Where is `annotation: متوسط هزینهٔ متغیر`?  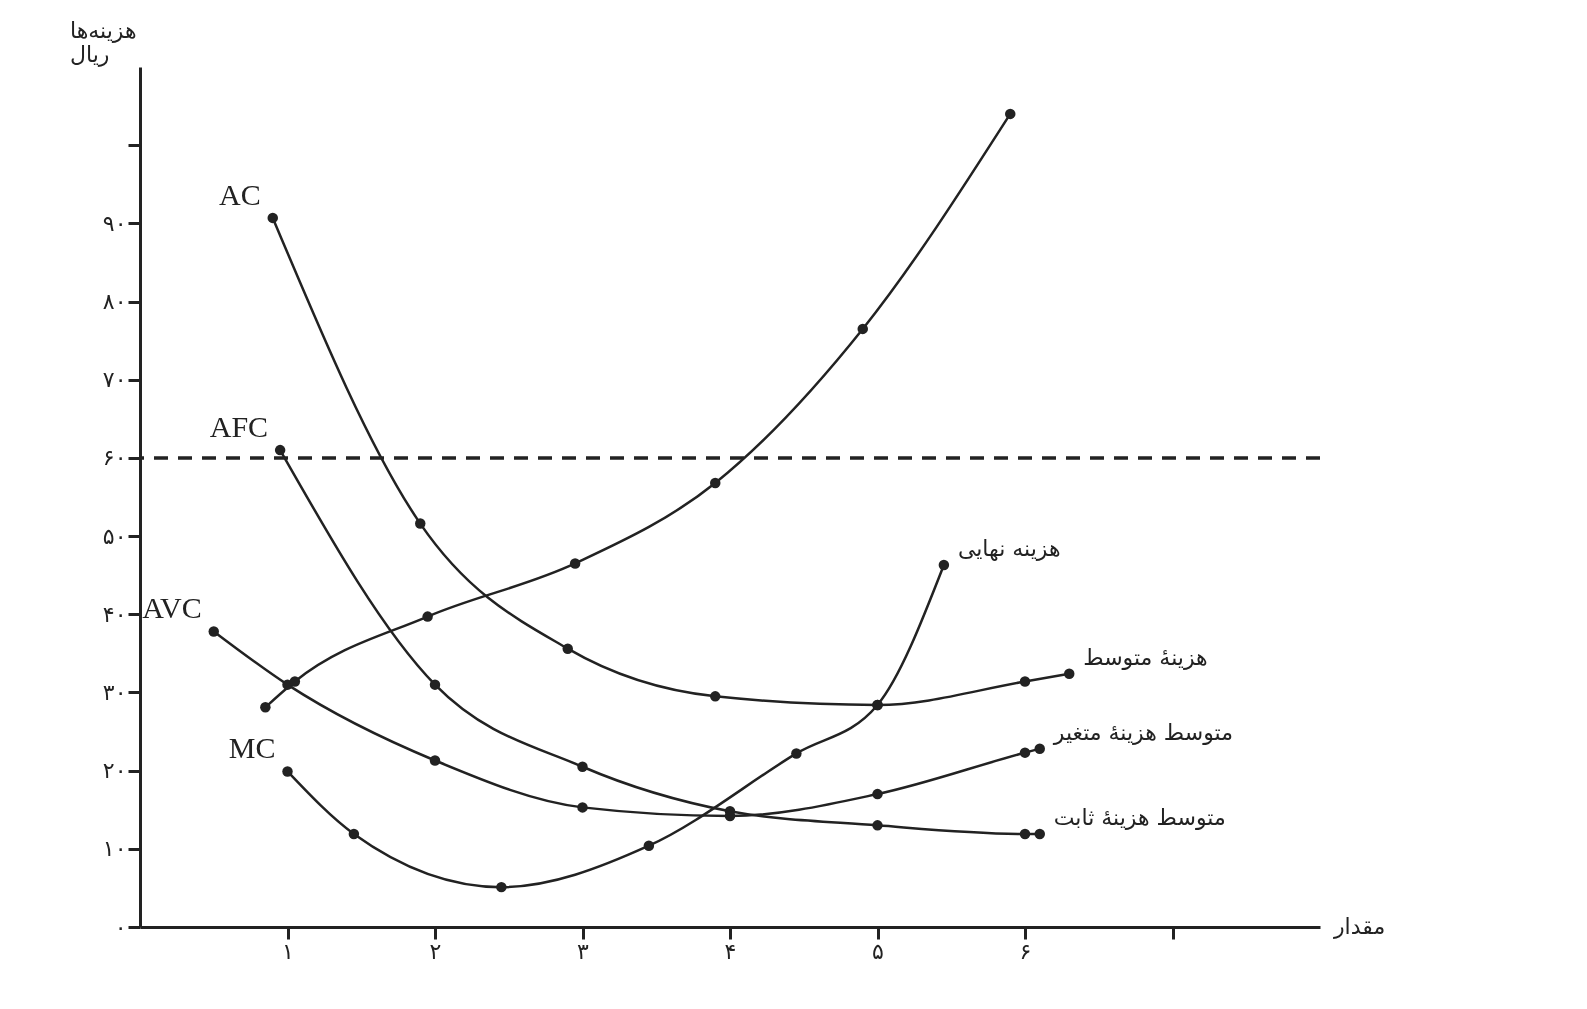 annotation: متوسط هزینهٔ متغیر is located at coordinates (1142, 732).